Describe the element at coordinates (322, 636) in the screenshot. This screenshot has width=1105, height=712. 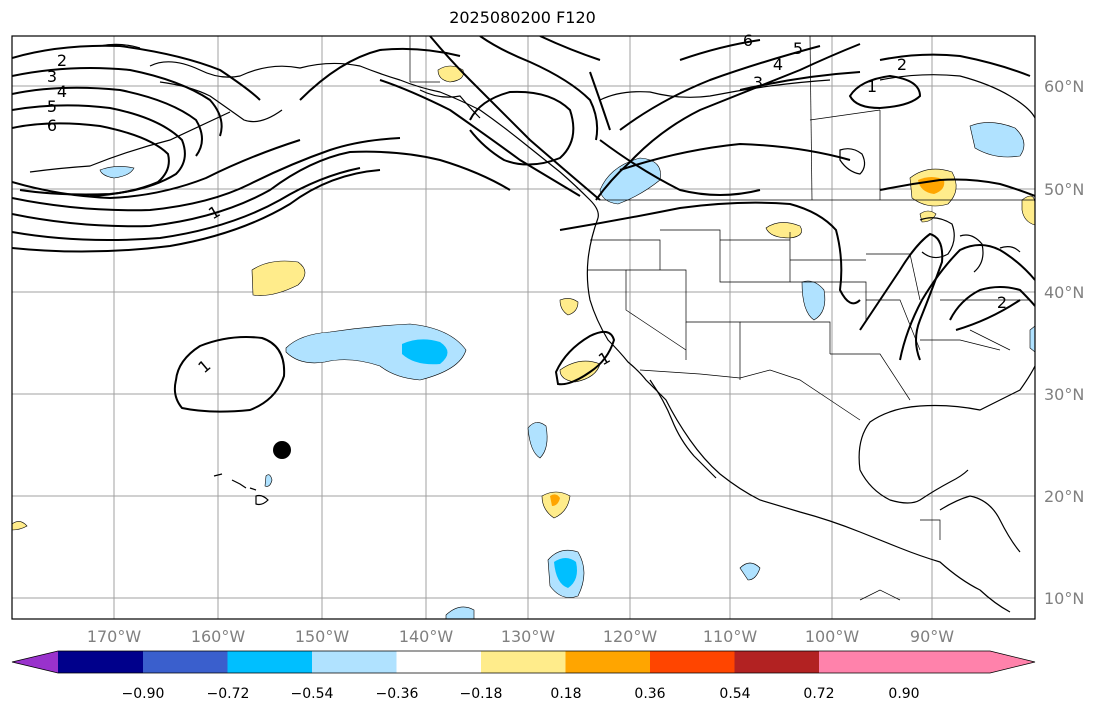
I see `lon-label-150w: 150°W` at that location.